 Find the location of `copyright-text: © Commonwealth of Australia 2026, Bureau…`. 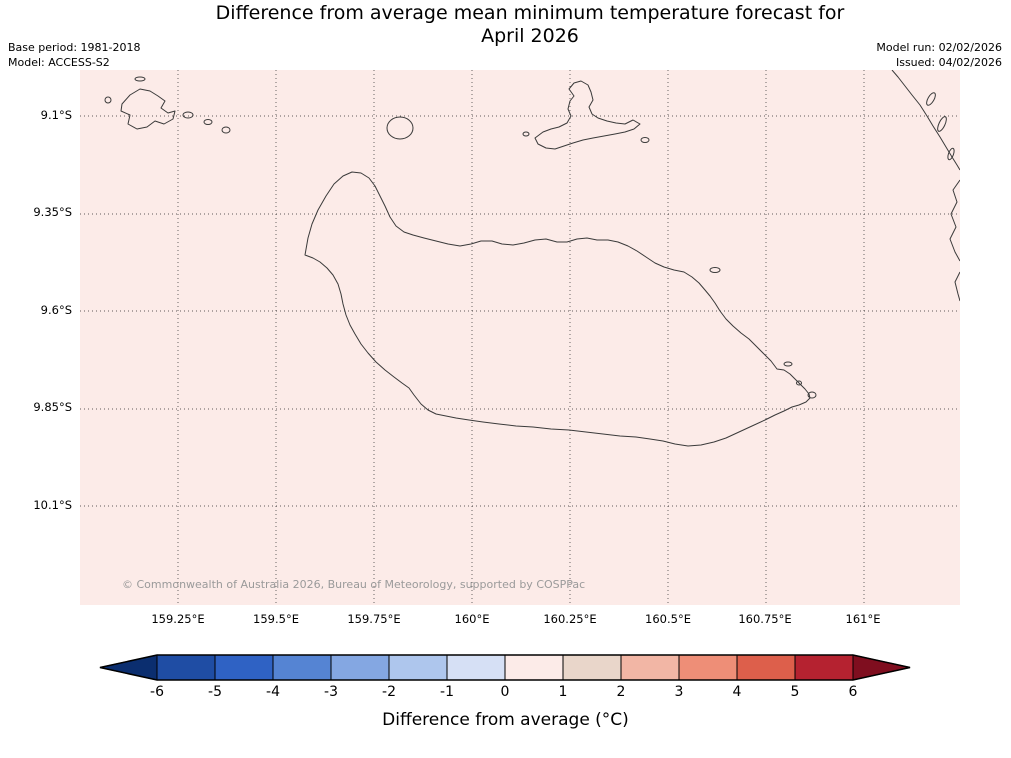

copyright-text: © Commonwealth of Australia 2026, Bureau… is located at coordinates (354, 584).